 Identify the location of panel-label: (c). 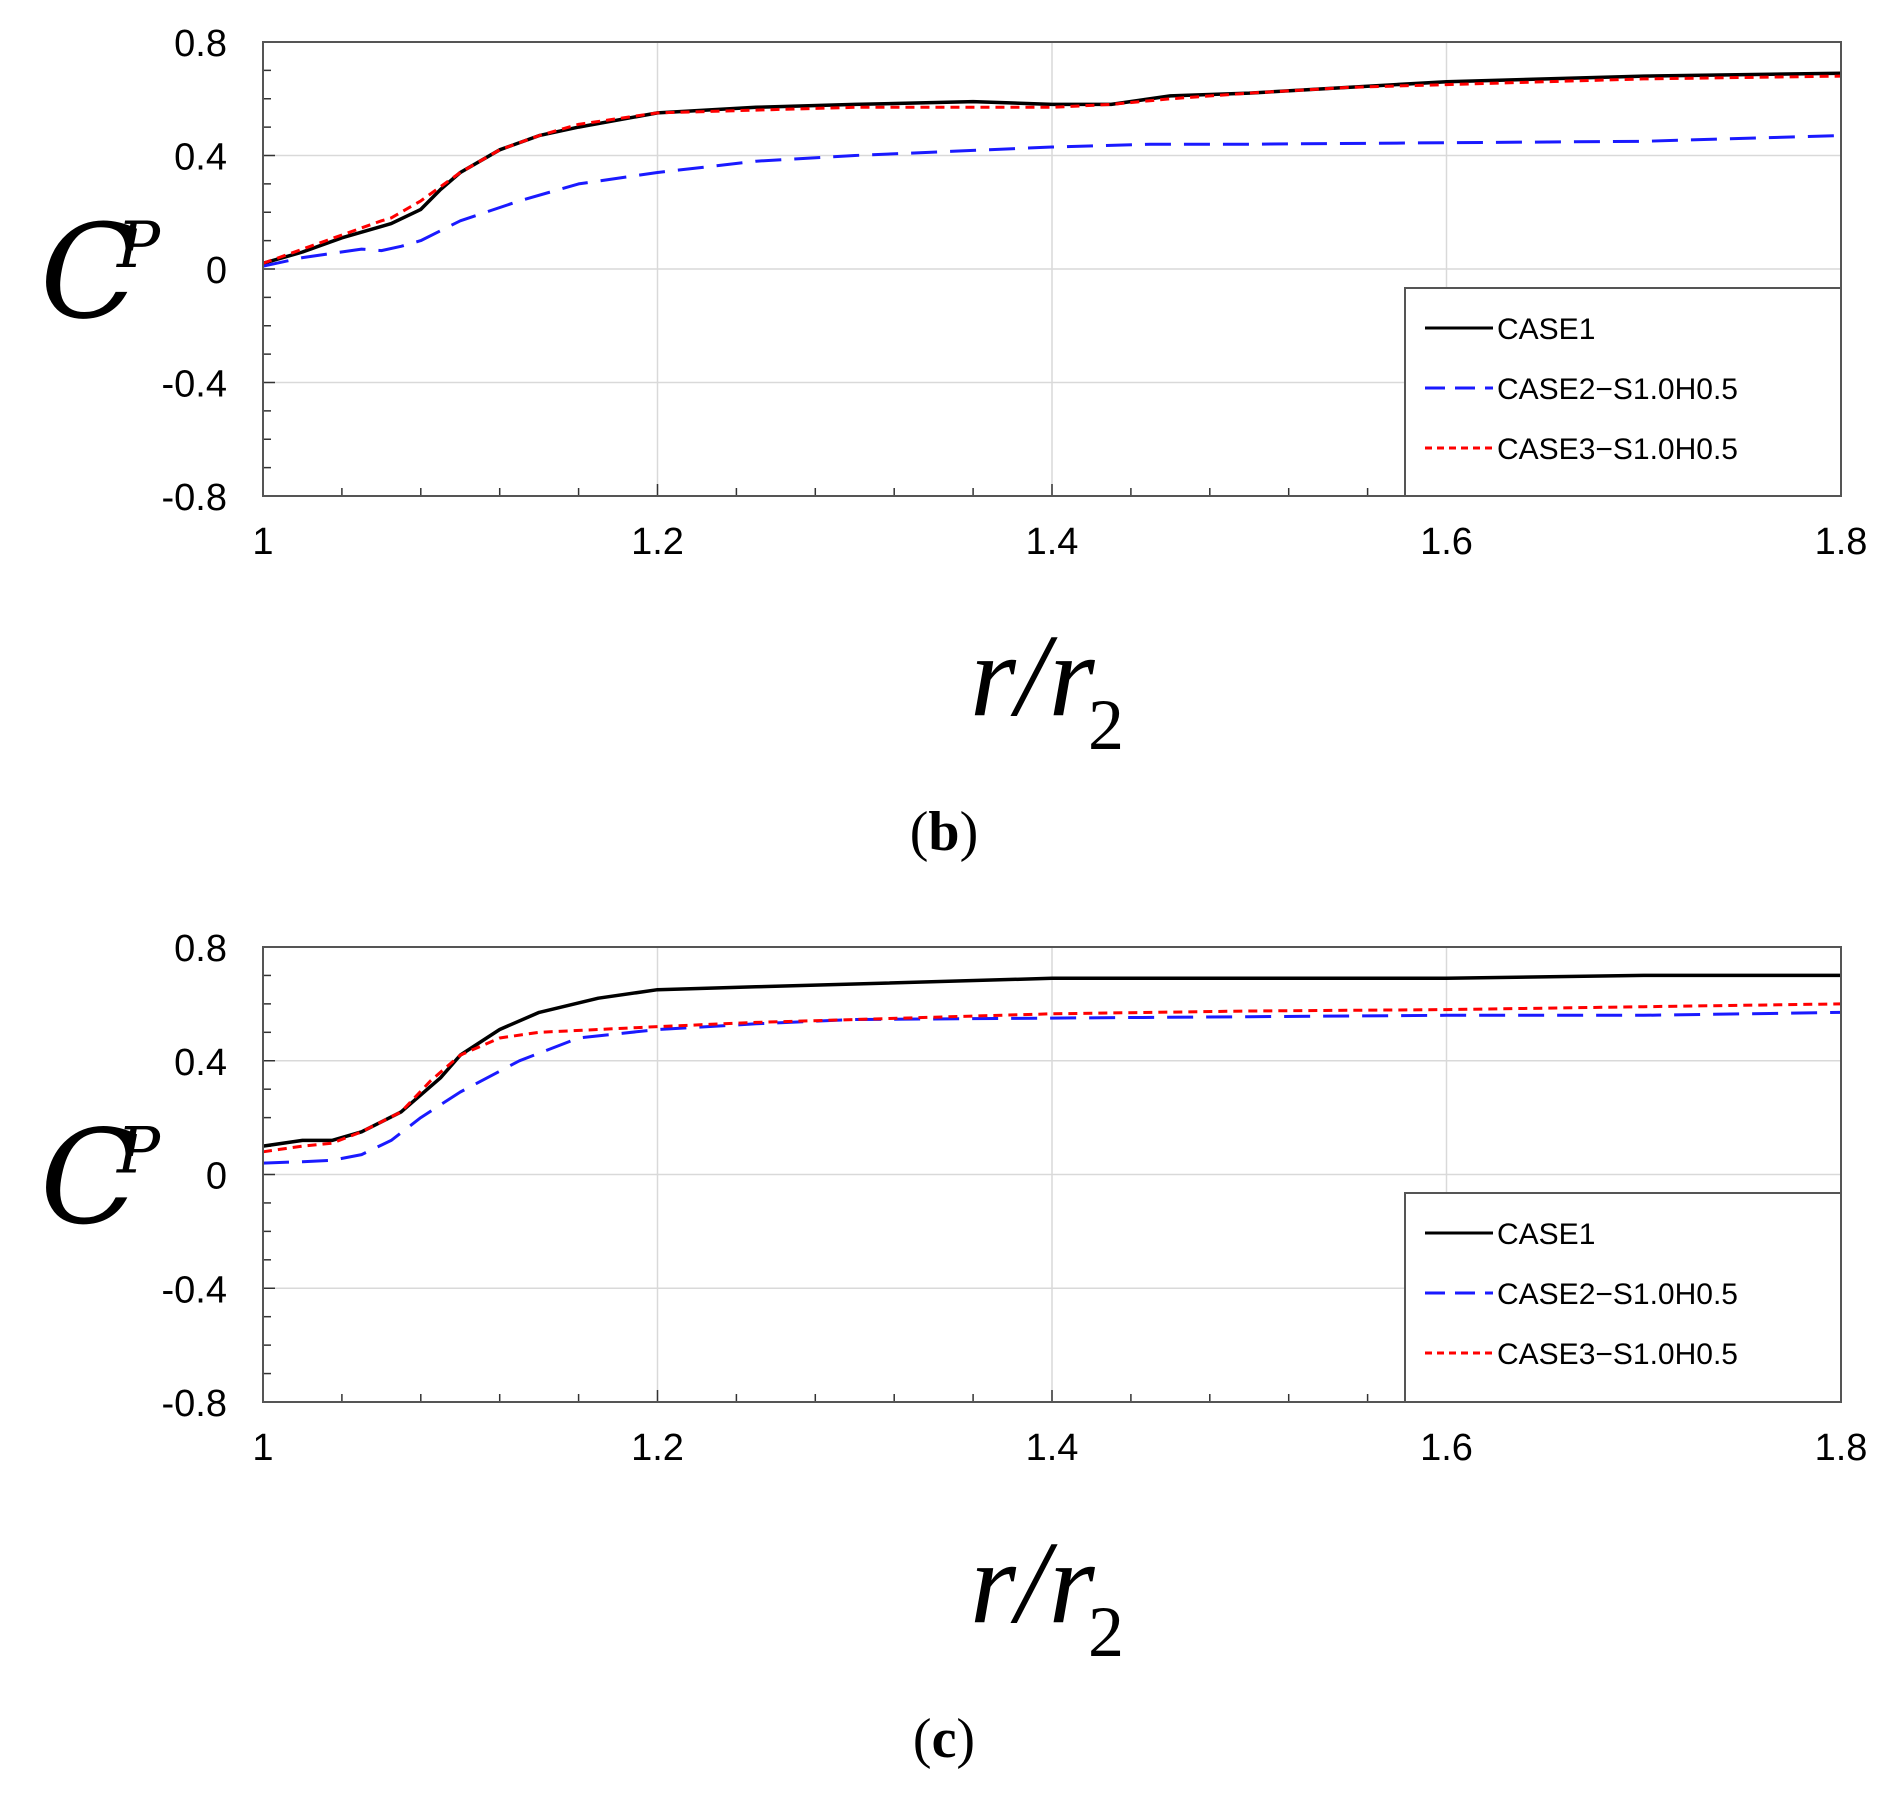
(944, 1739).